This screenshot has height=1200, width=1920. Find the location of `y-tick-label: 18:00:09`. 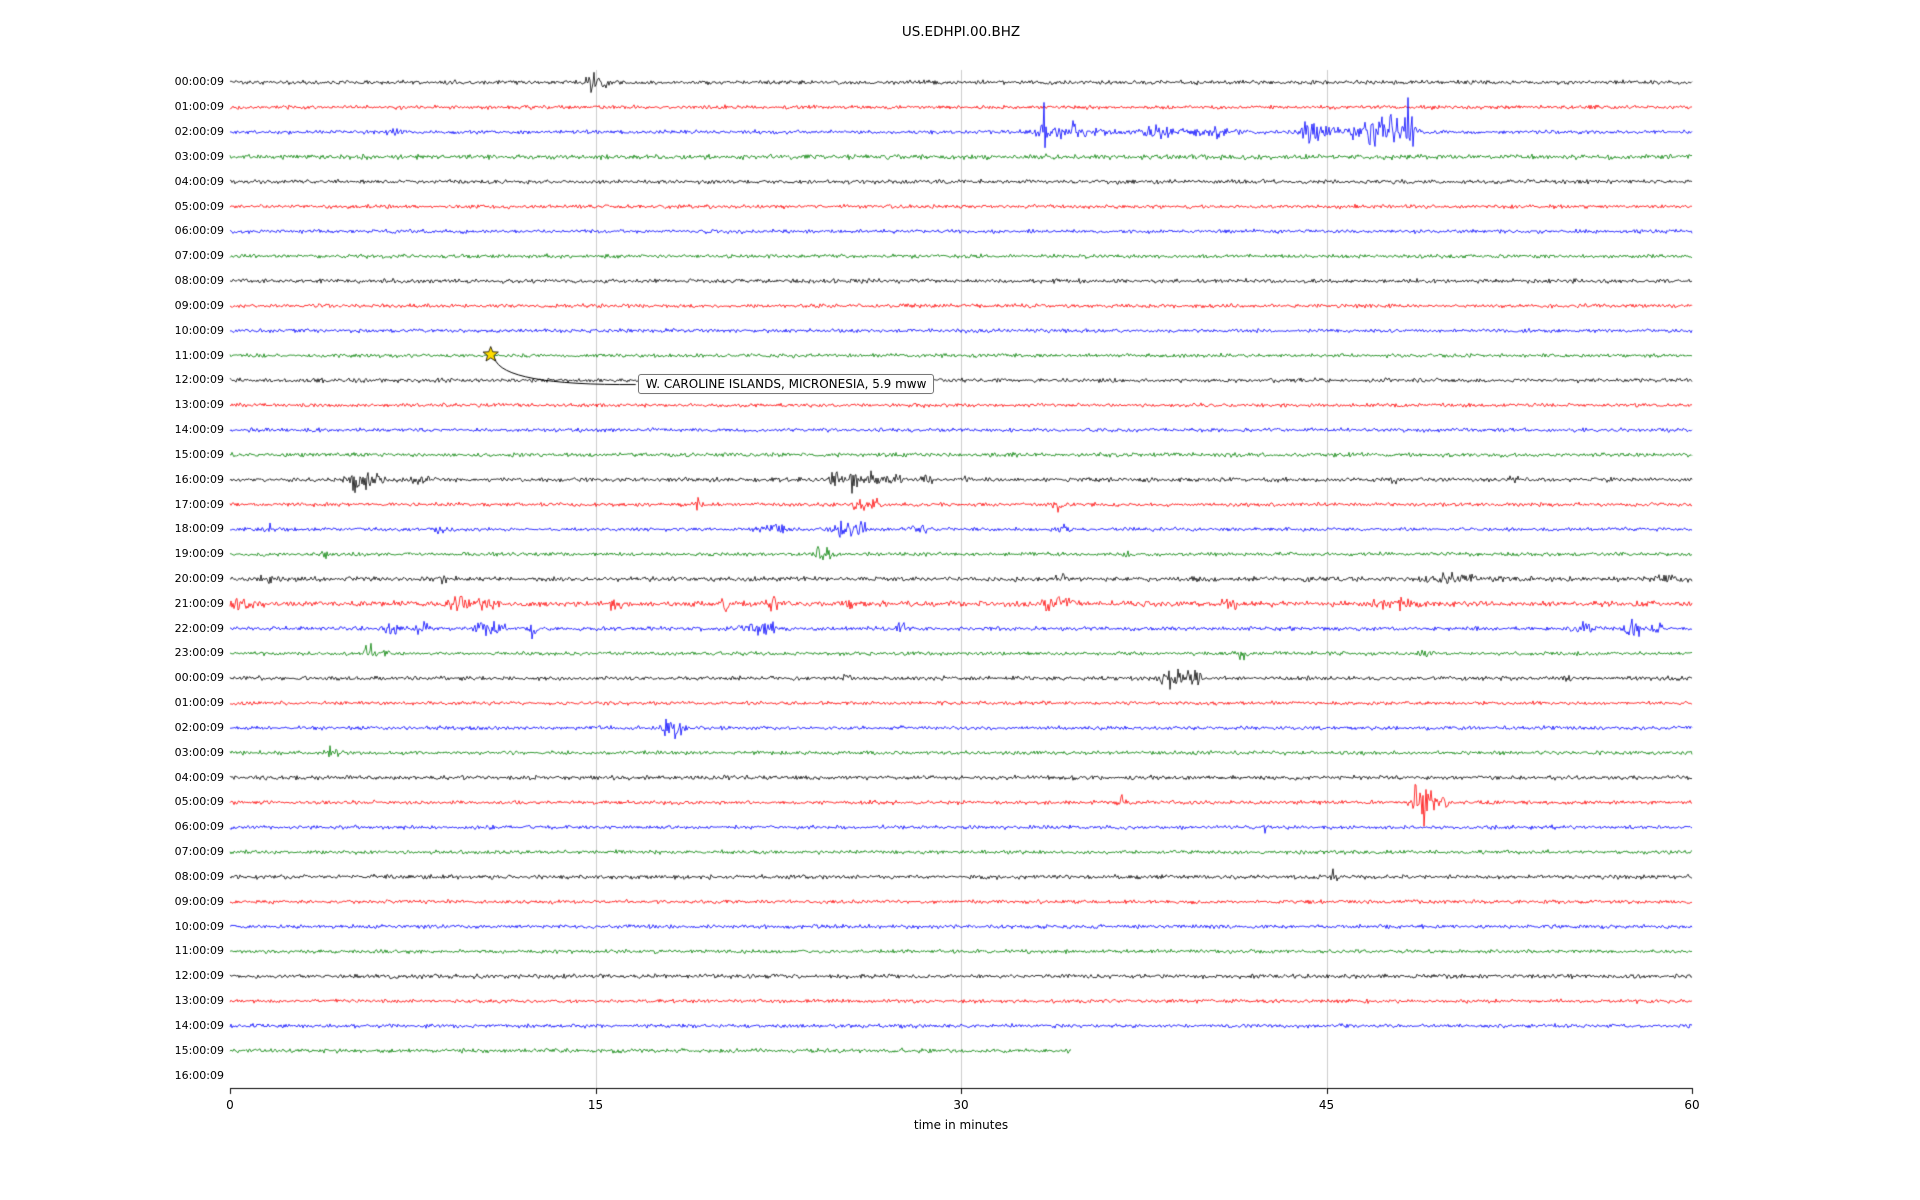

y-tick-label: 18:00:09 is located at coordinates (199, 529).